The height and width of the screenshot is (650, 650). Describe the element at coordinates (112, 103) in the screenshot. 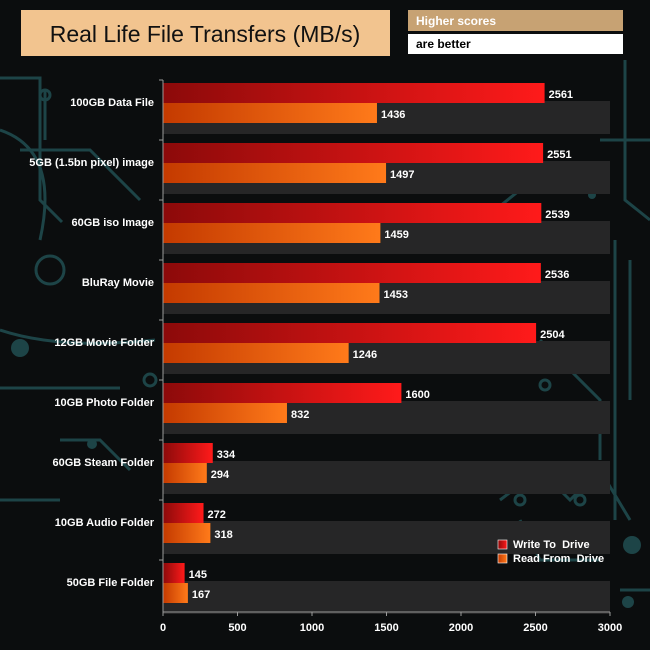

I see `category-label: 100GB Data File` at that location.